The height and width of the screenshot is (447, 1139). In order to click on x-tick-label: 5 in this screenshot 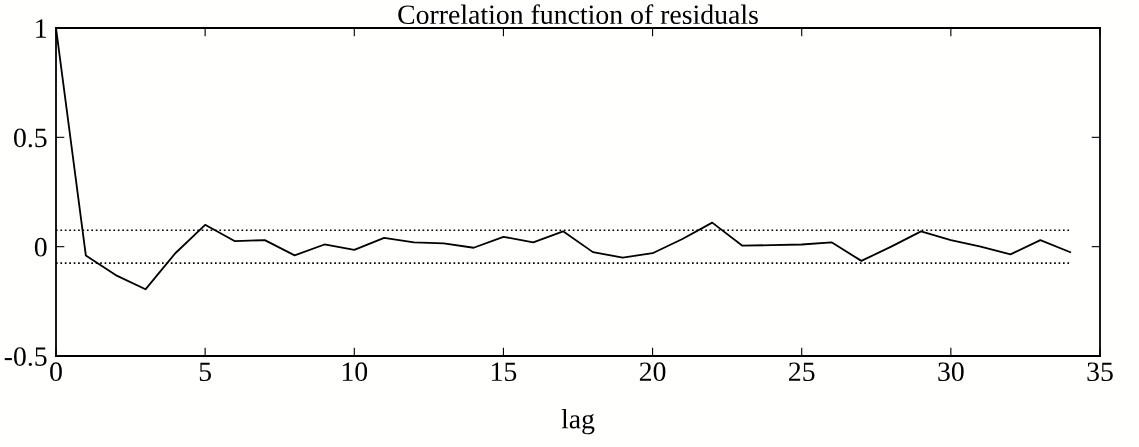, I will do `click(205, 372)`.